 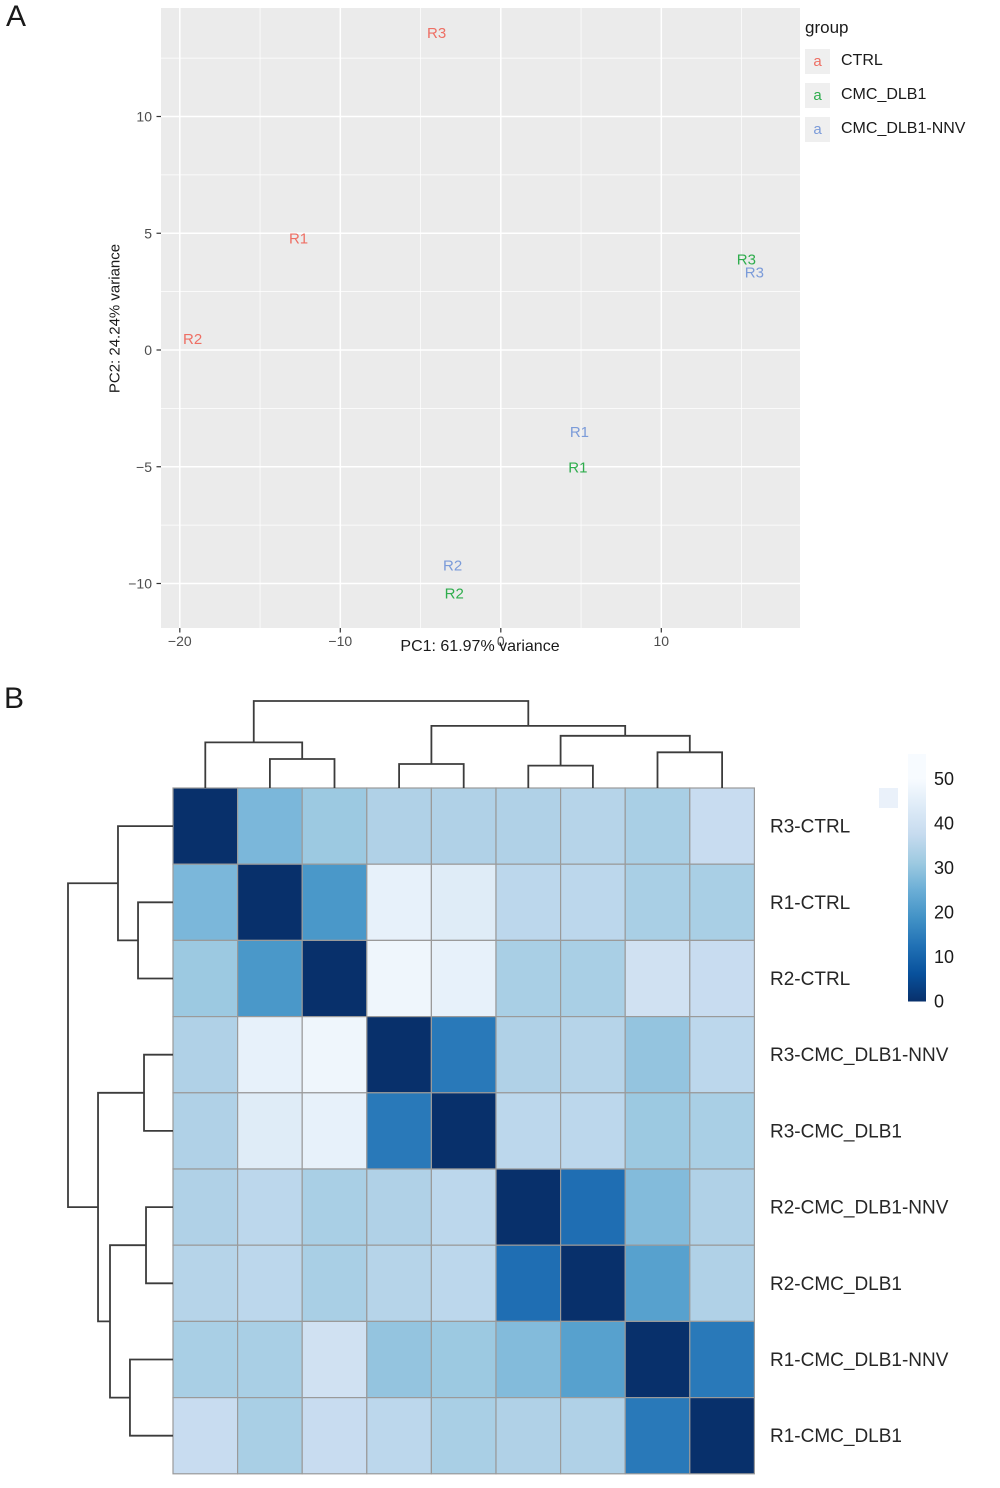 I want to click on legend-item-cmc-dlb1: a CMC_DLB1, so click(x=902, y=95).